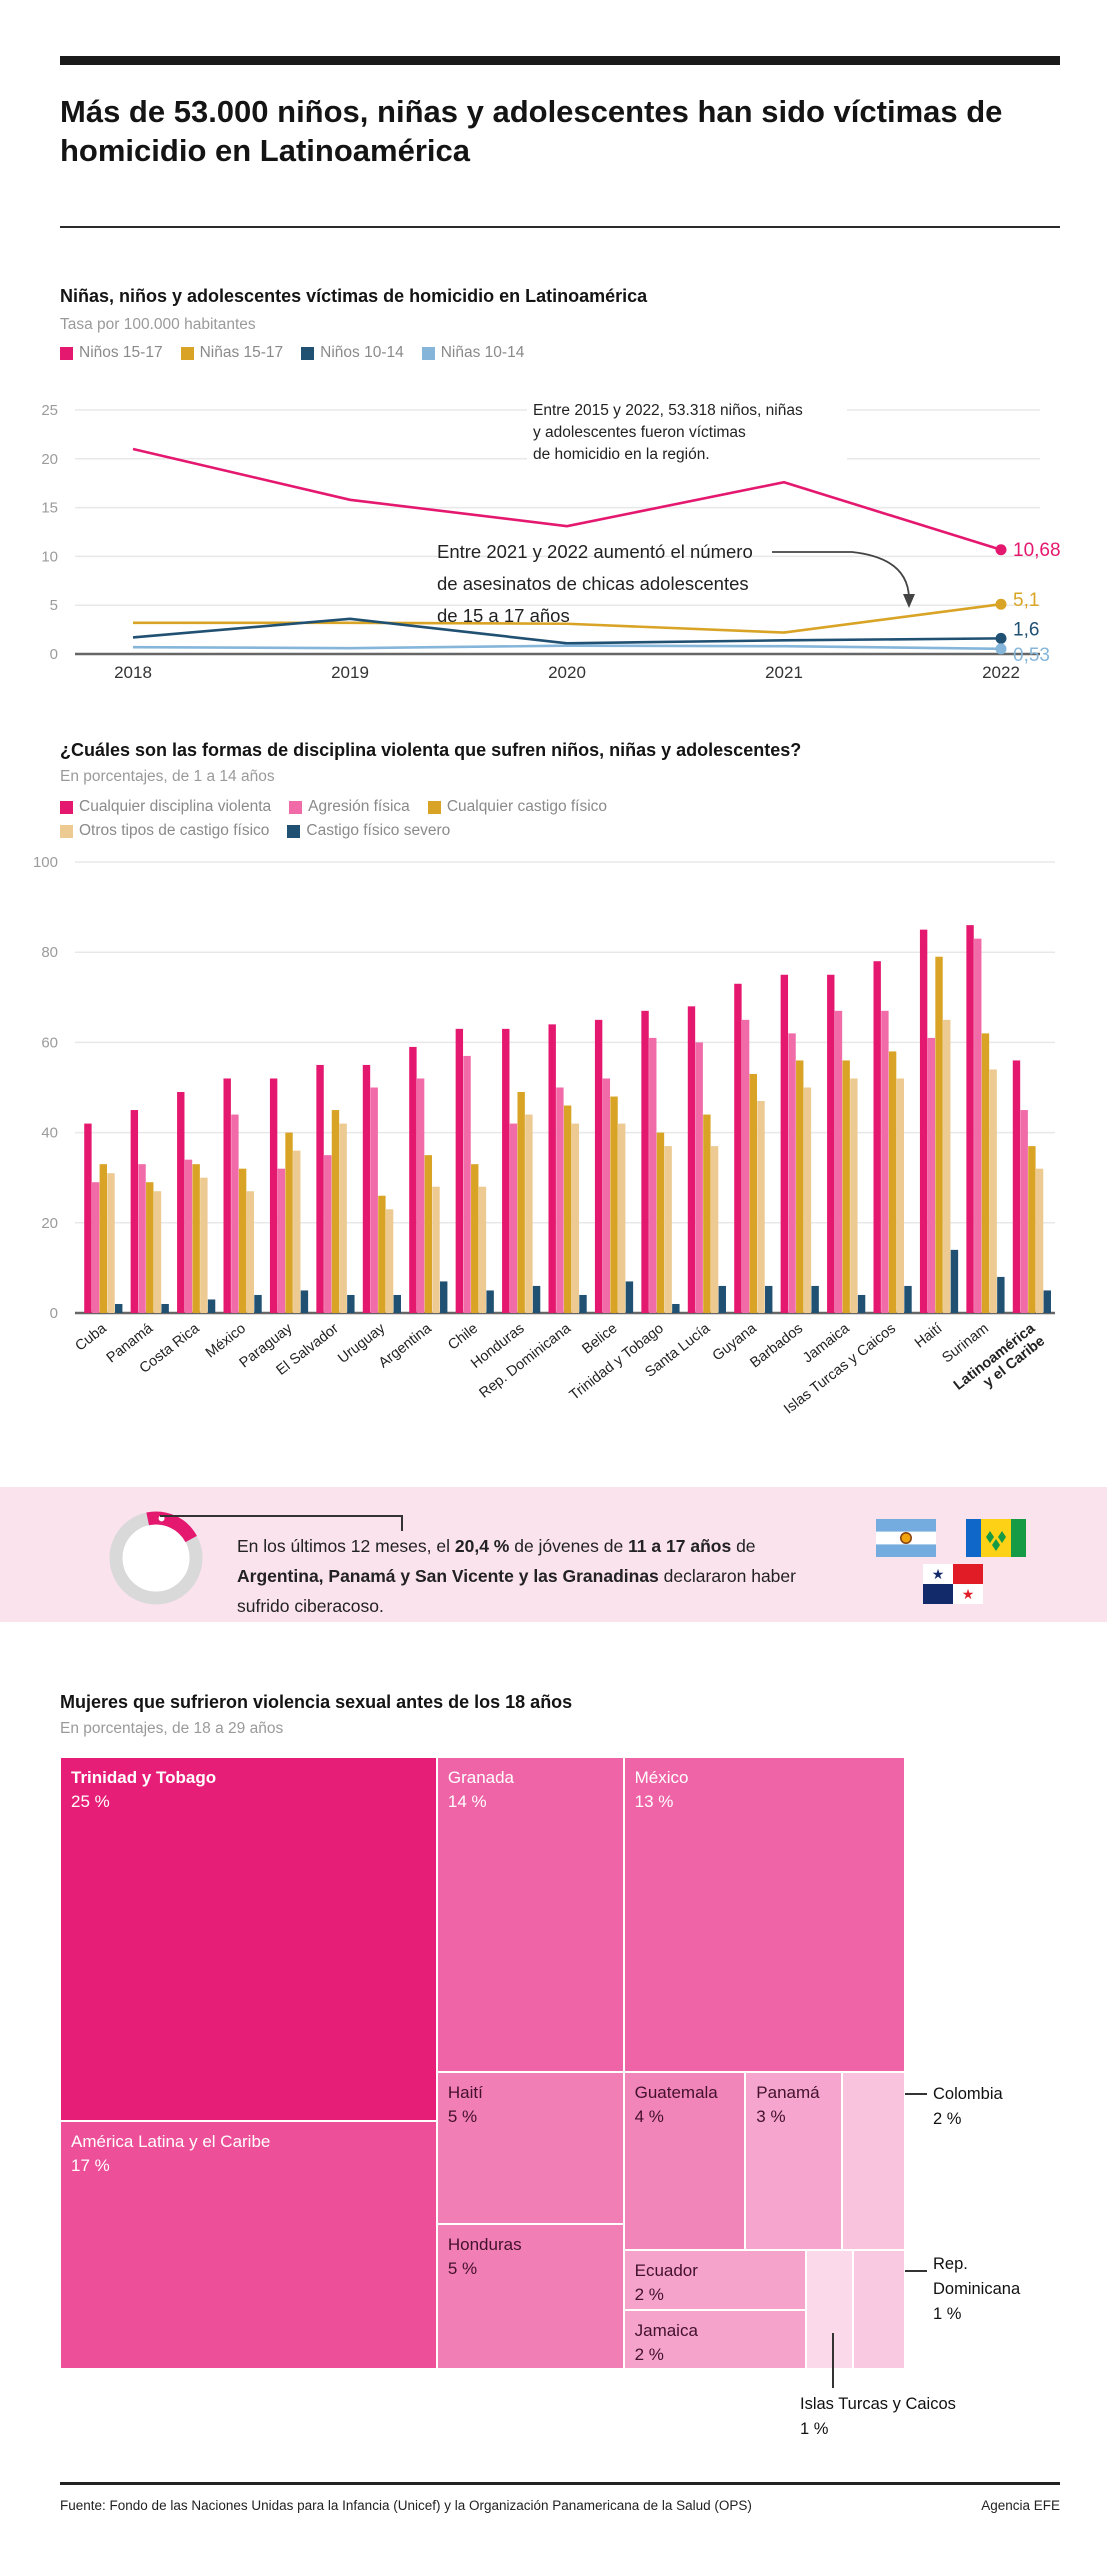 This screenshot has width=1107, height=2560. What do you see at coordinates (90, 2166) in the screenshot?
I see `treemap-node-value: 17 %` at bounding box center [90, 2166].